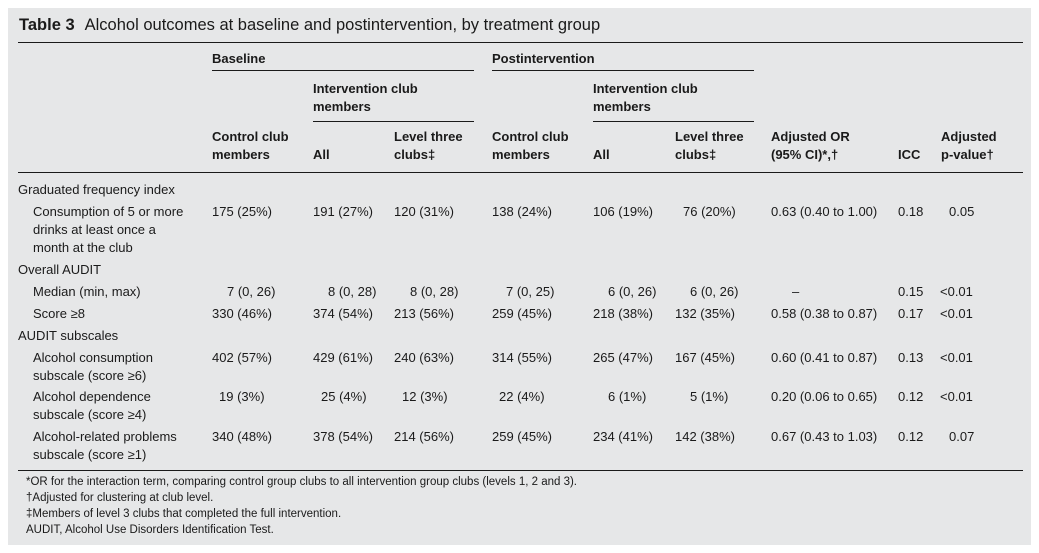  I want to click on cell-alc-problems-b-control: 340 (48%), so click(242, 436).